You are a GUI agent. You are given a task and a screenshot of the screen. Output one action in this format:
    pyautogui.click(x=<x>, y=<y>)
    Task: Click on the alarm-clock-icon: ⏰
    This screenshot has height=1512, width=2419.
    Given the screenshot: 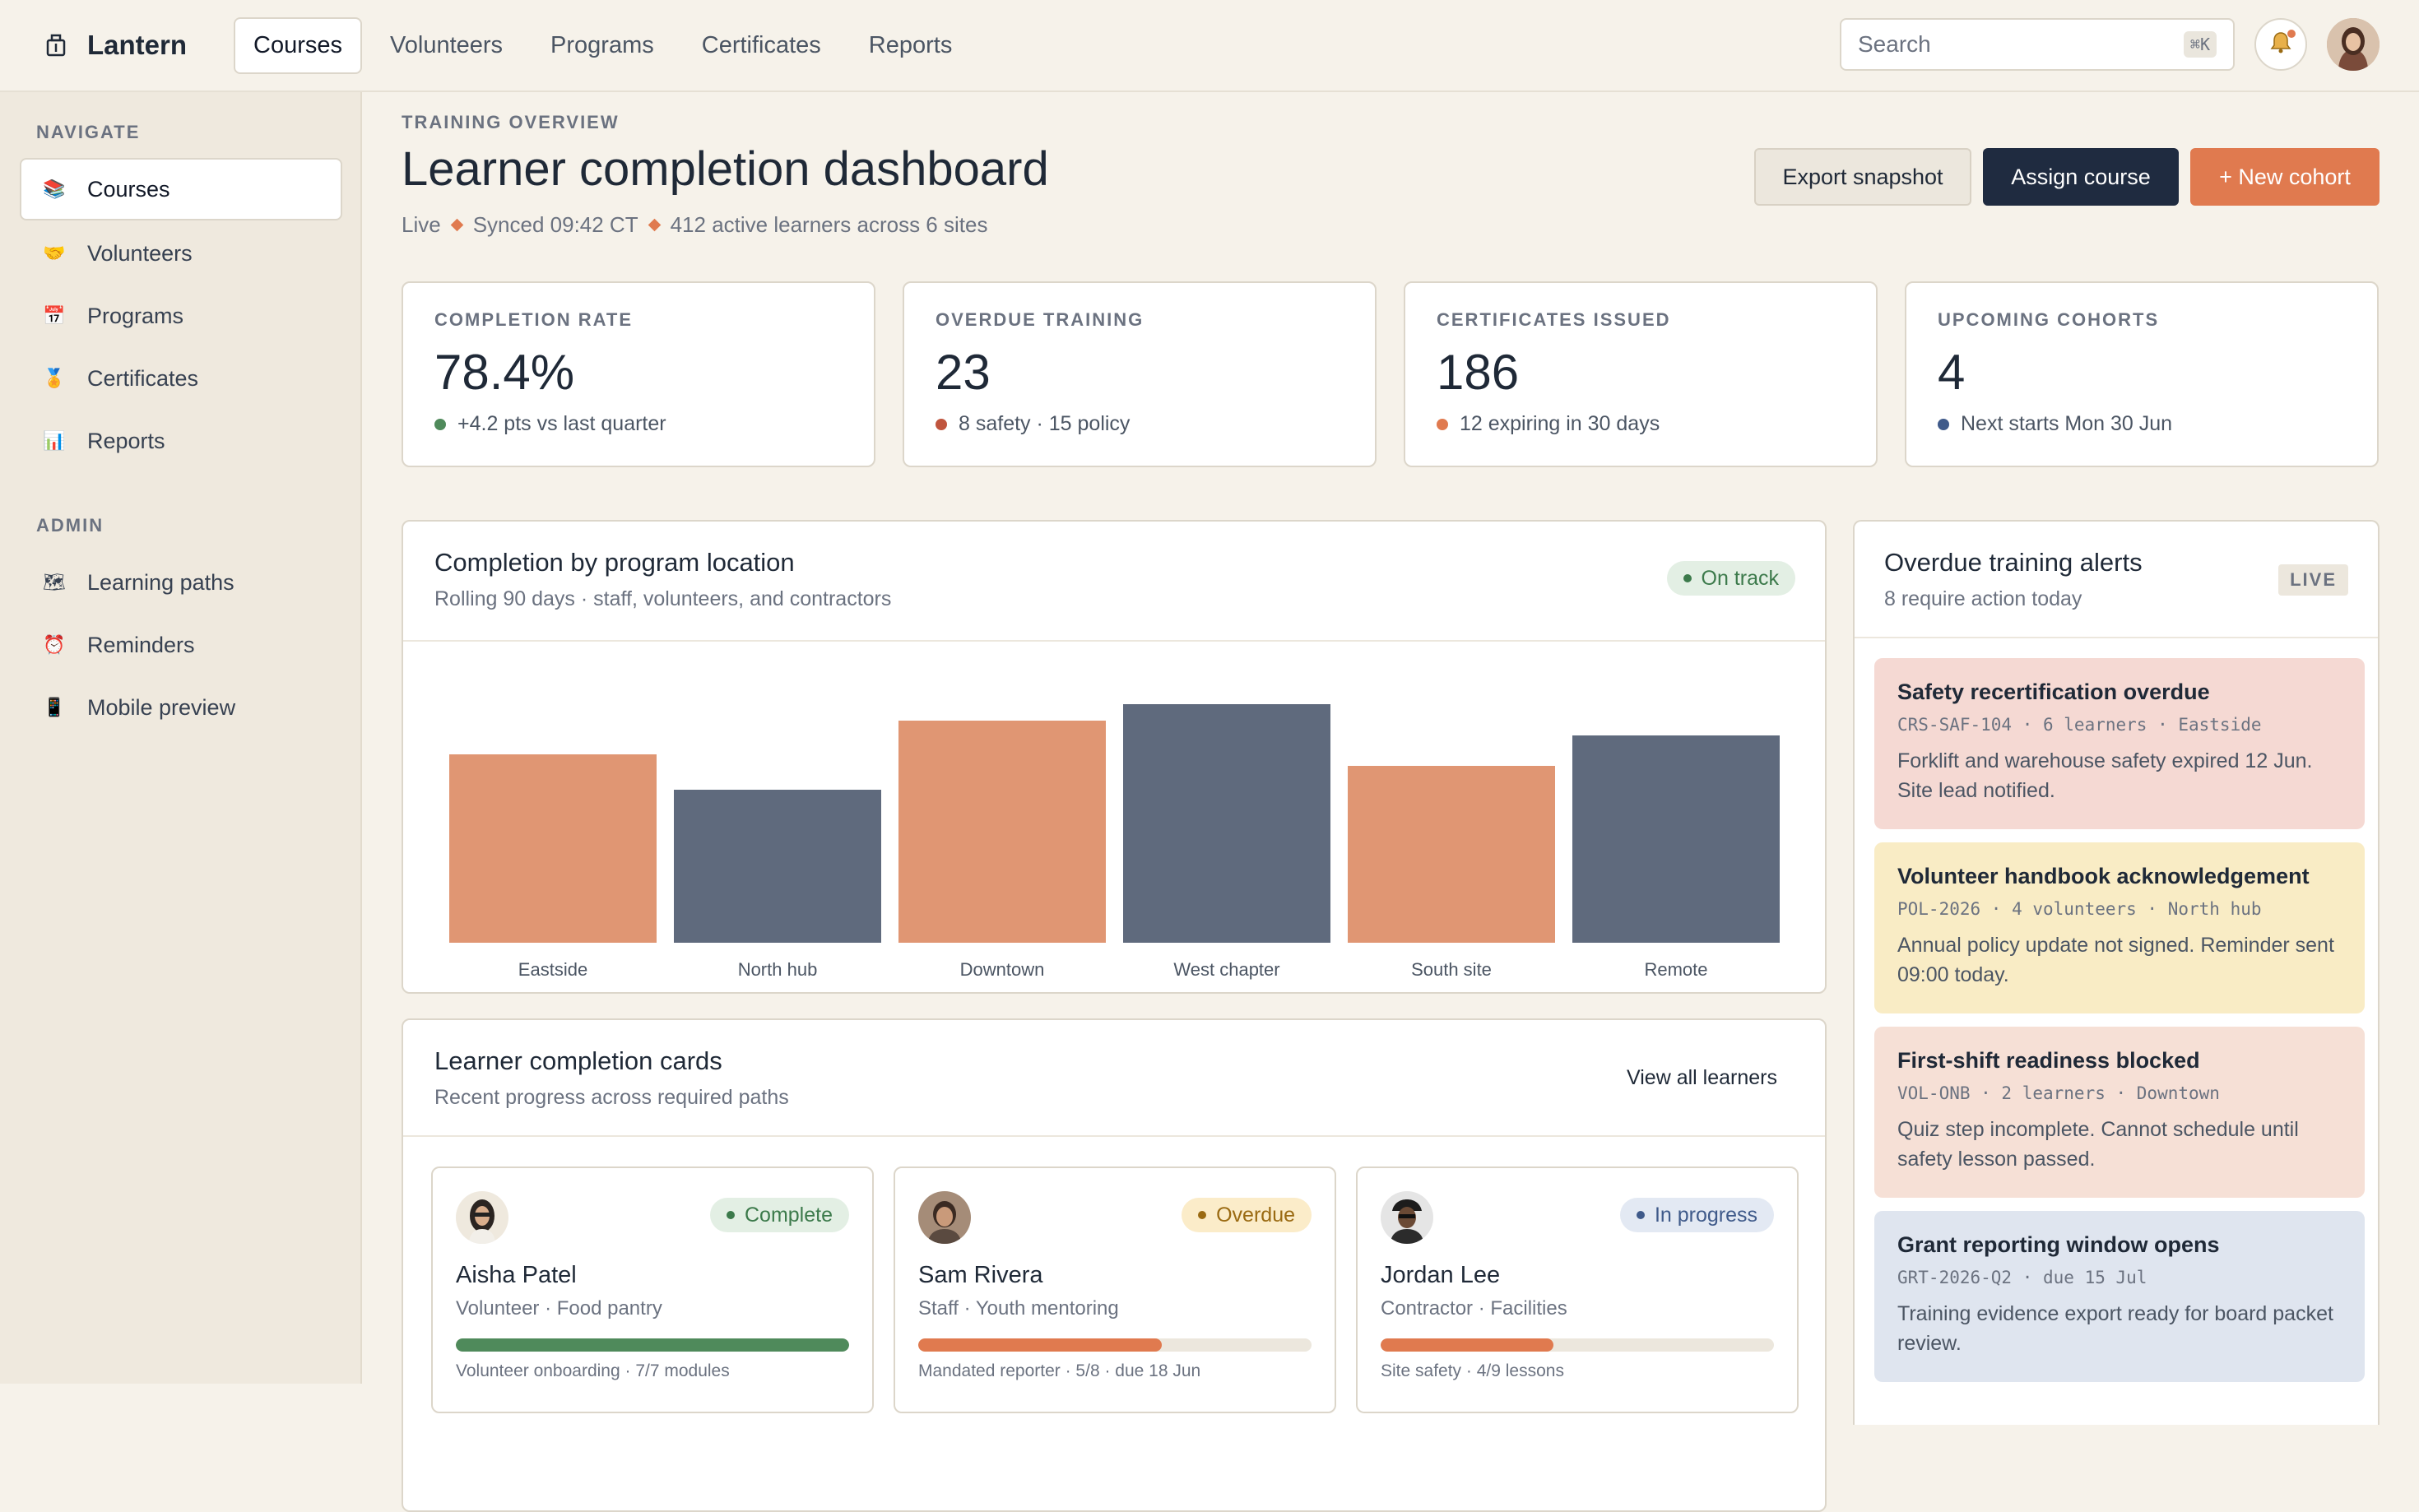 What is the action you would take?
    pyautogui.click(x=54, y=644)
    